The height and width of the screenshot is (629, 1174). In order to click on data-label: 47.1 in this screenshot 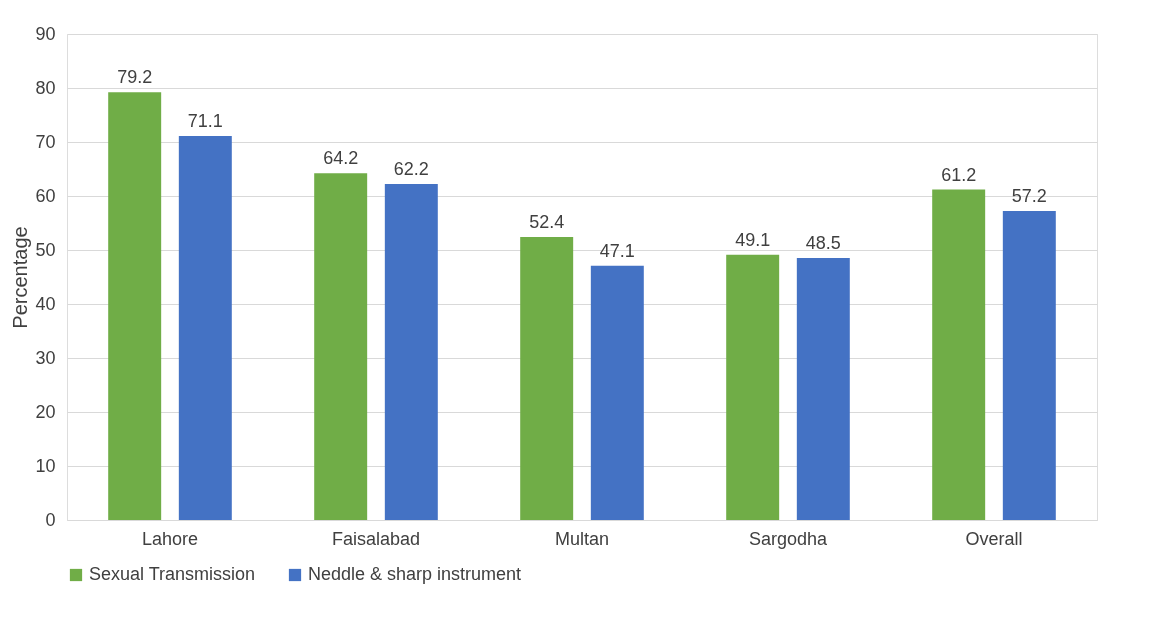, I will do `click(617, 250)`.